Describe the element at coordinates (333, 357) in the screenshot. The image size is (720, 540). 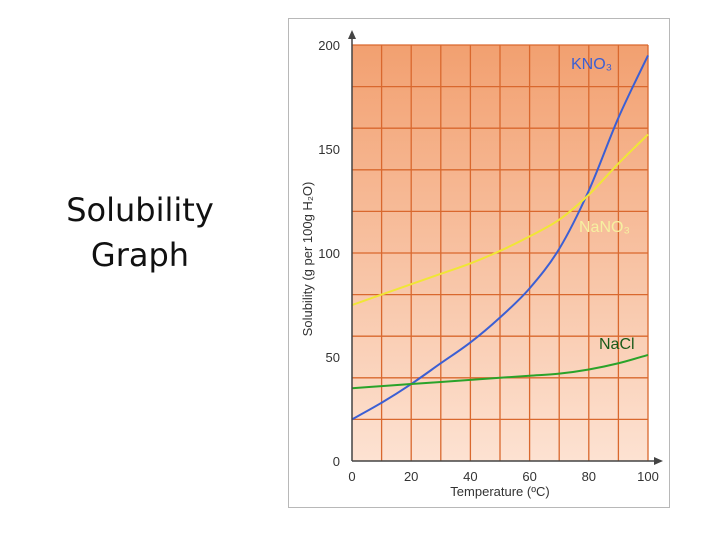
I see `y-tick-label: 50` at that location.